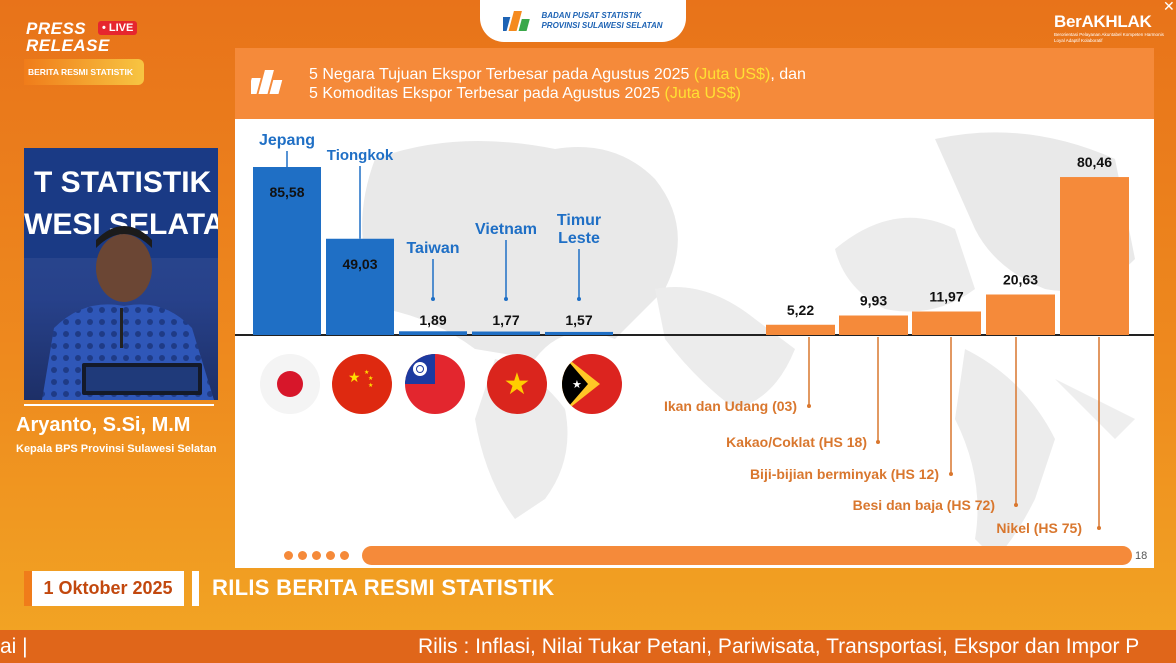  What do you see at coordinates (730, 406) in the screenshot?
I see `commodity-label: Ikan dan Udang (03)` at bounding box center [730, 406].